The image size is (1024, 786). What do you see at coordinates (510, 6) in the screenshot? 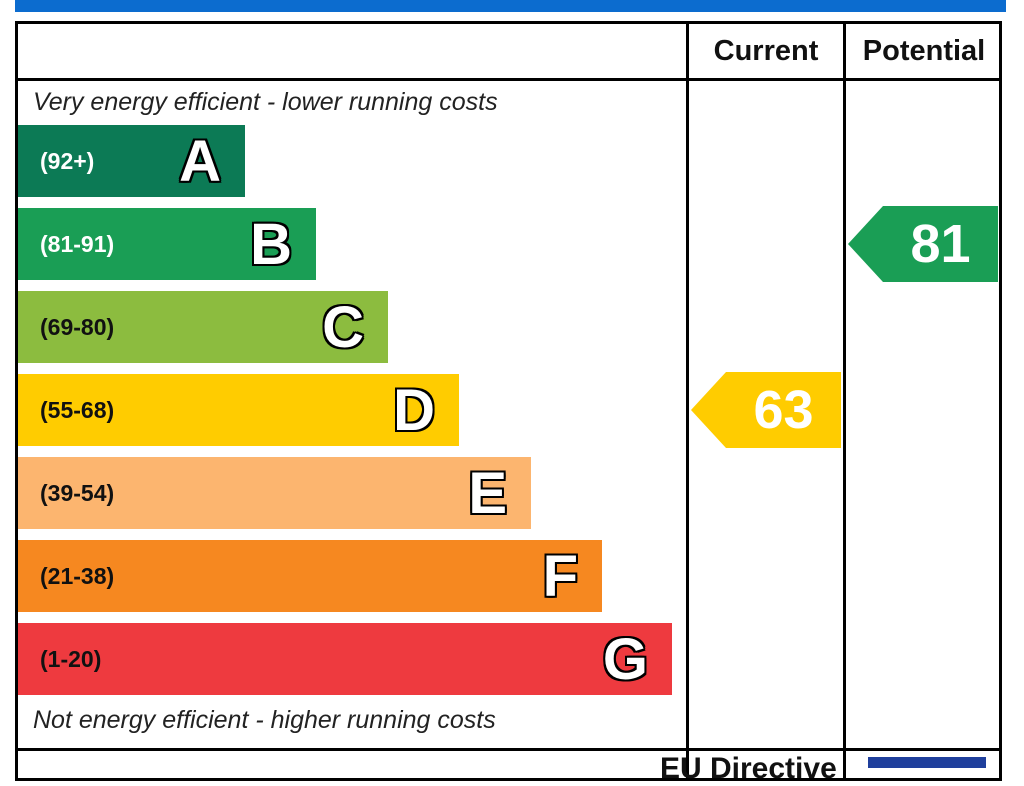
I see `top-blue-strip` at bounding box center [510, 6].